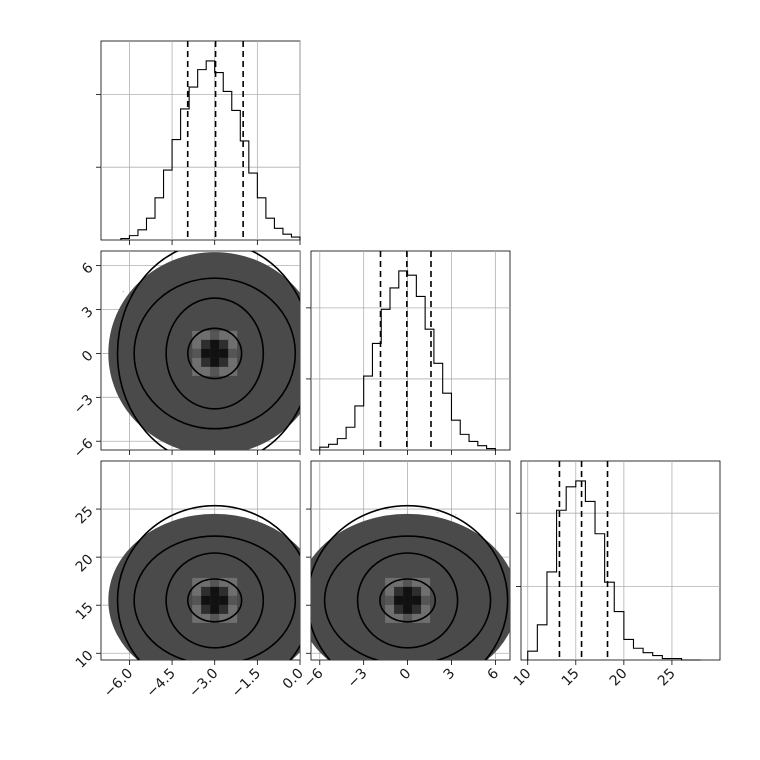  What do you see at coordinates (571, 678) in the screenshot?
I see `x-tick-label: 15` at bounding box center [571, 678].